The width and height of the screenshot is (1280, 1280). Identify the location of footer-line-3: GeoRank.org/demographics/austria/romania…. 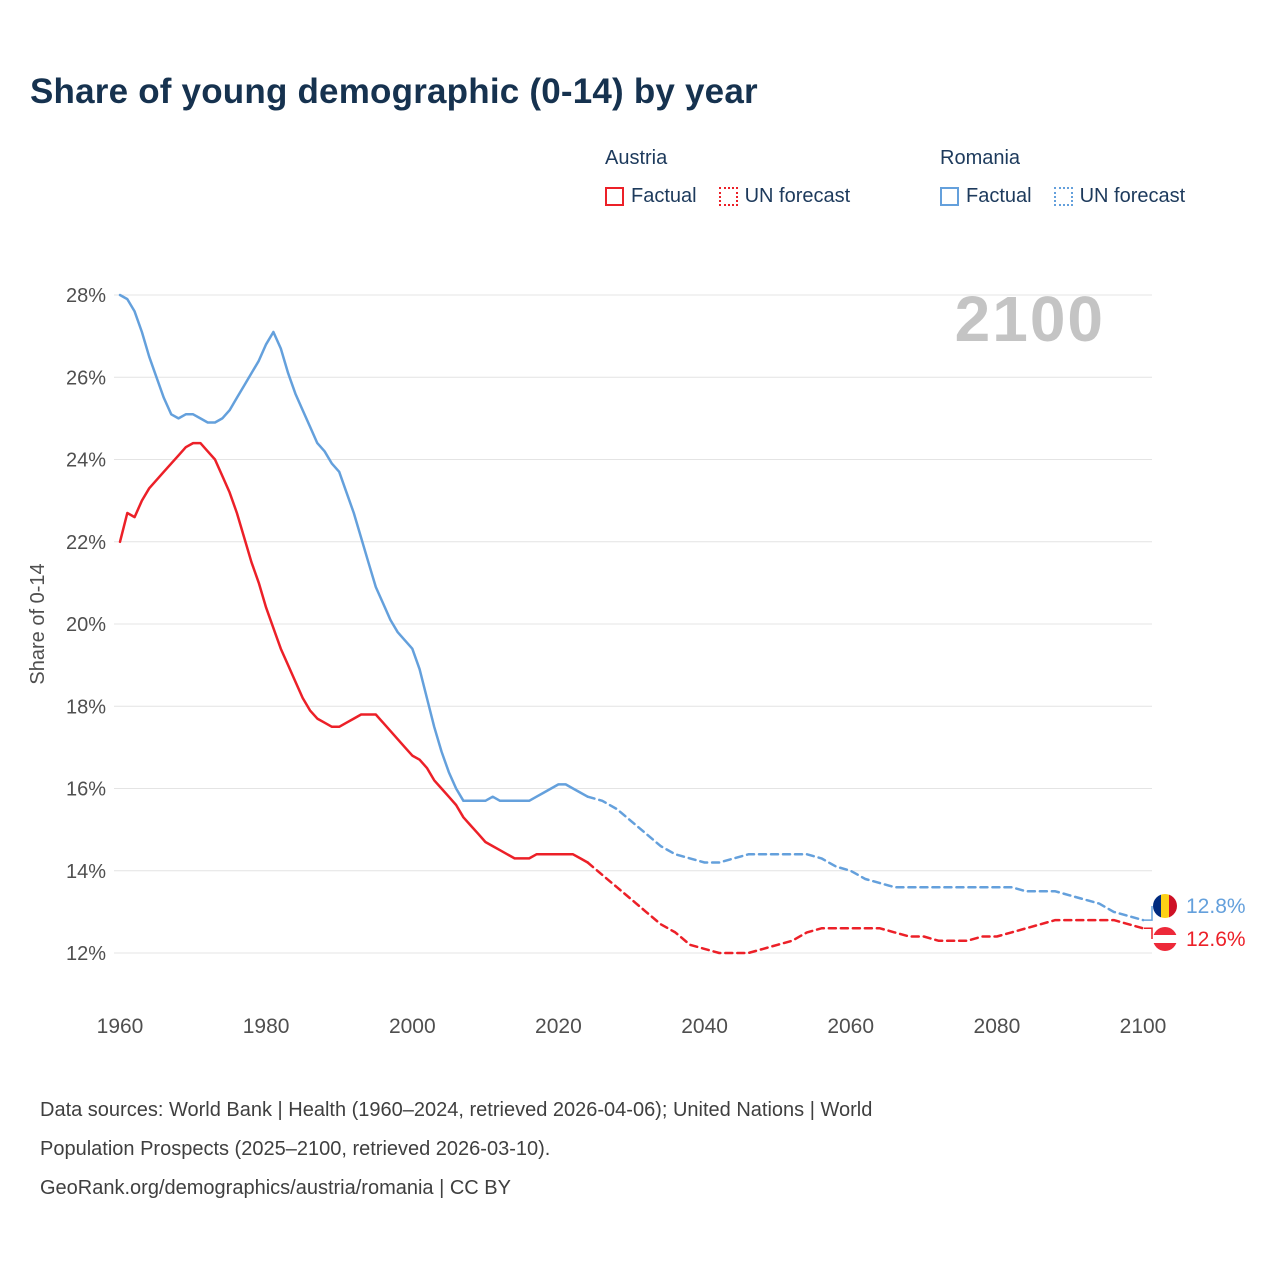
(275, 1188).